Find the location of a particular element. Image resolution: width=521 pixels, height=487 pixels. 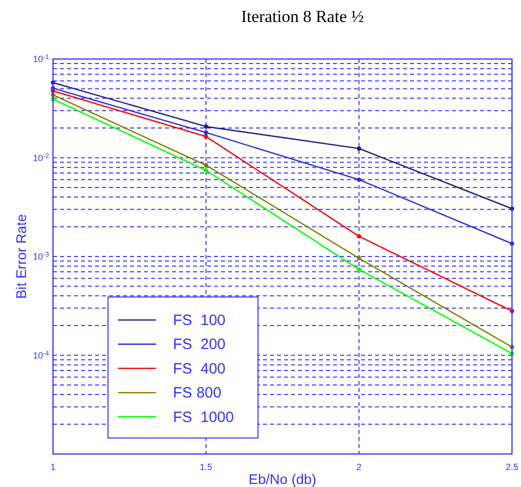

legend-label: FS 800 is located at coordinates (197, 393).